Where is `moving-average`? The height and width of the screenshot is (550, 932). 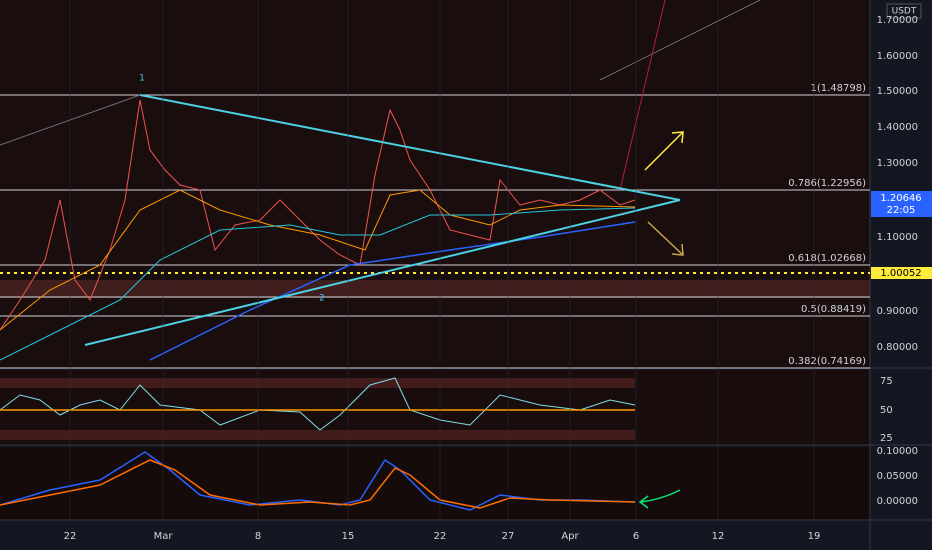 moving-average is located at coordinates (392, 291).